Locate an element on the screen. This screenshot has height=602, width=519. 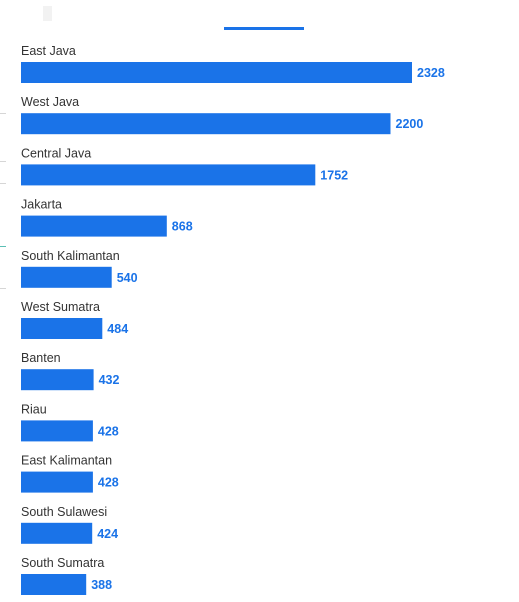
active-tab-indicator is located at coordinates (264, 28).